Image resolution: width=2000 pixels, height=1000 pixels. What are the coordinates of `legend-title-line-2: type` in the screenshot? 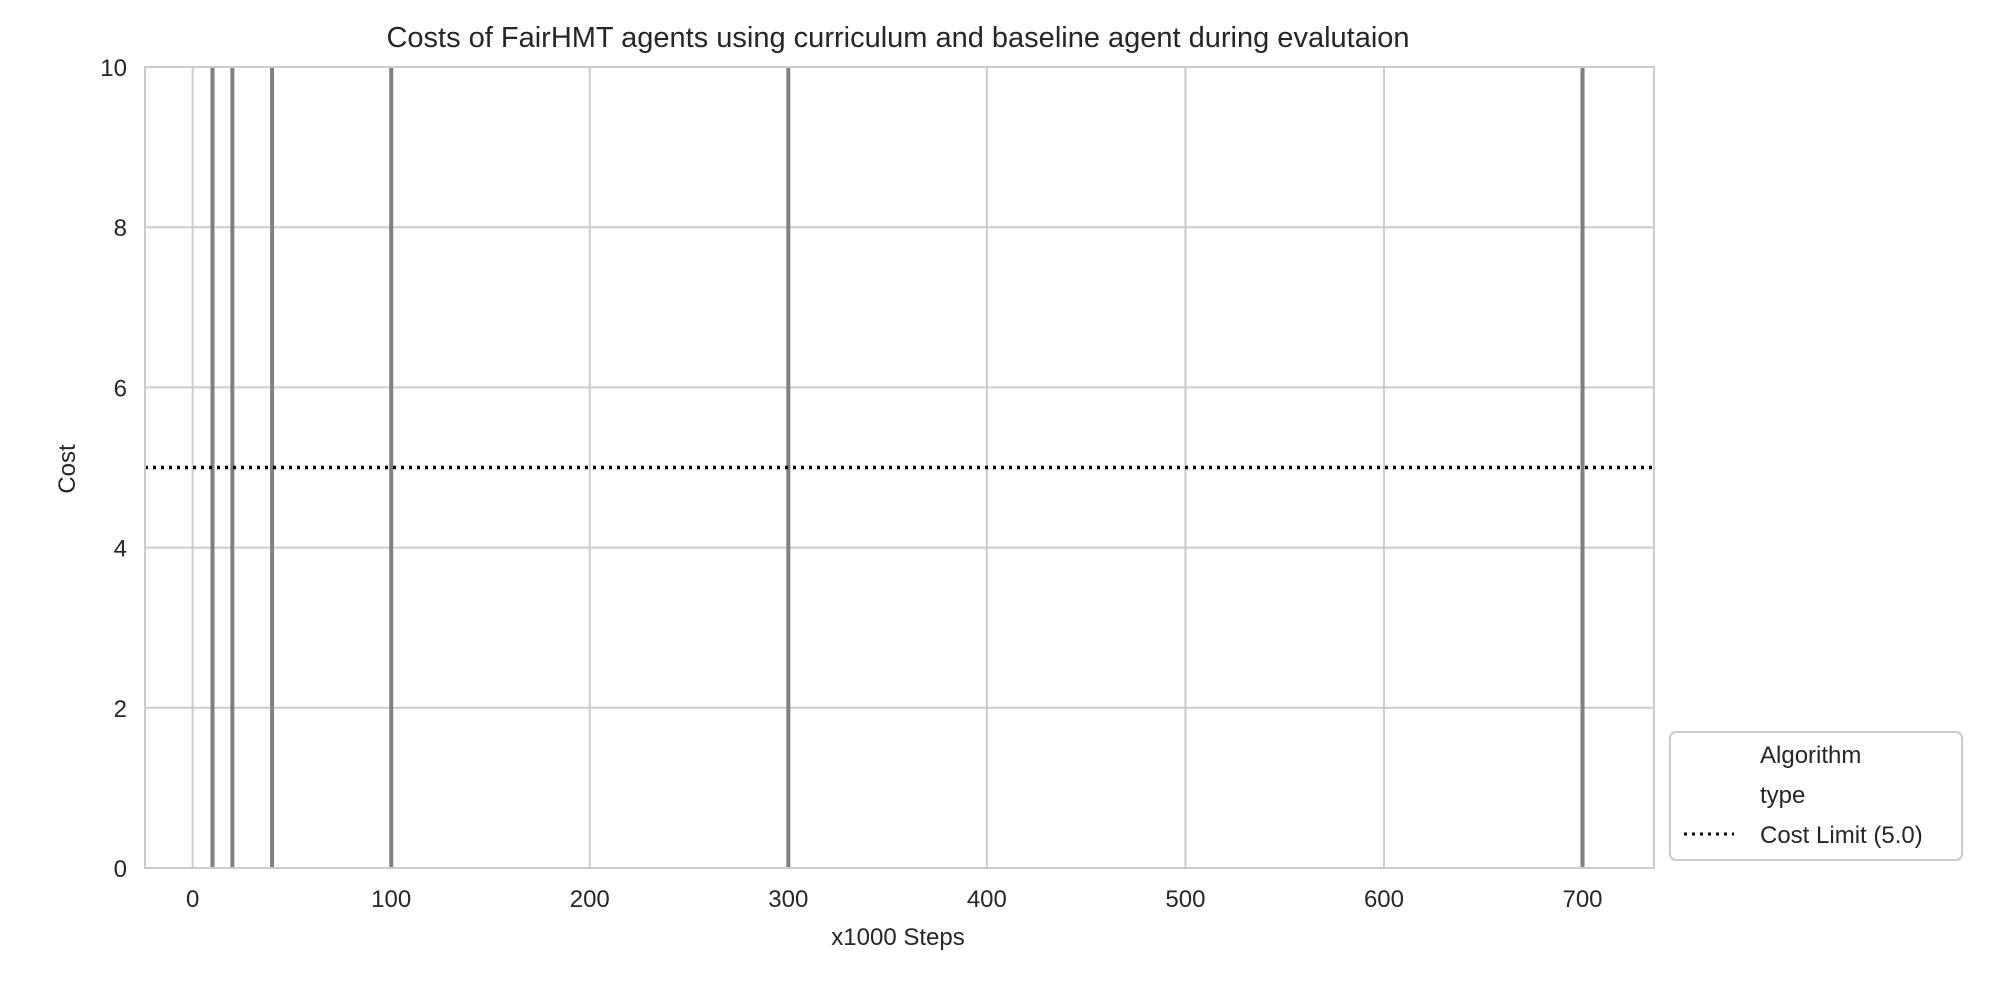 It's located at (1782, 795).